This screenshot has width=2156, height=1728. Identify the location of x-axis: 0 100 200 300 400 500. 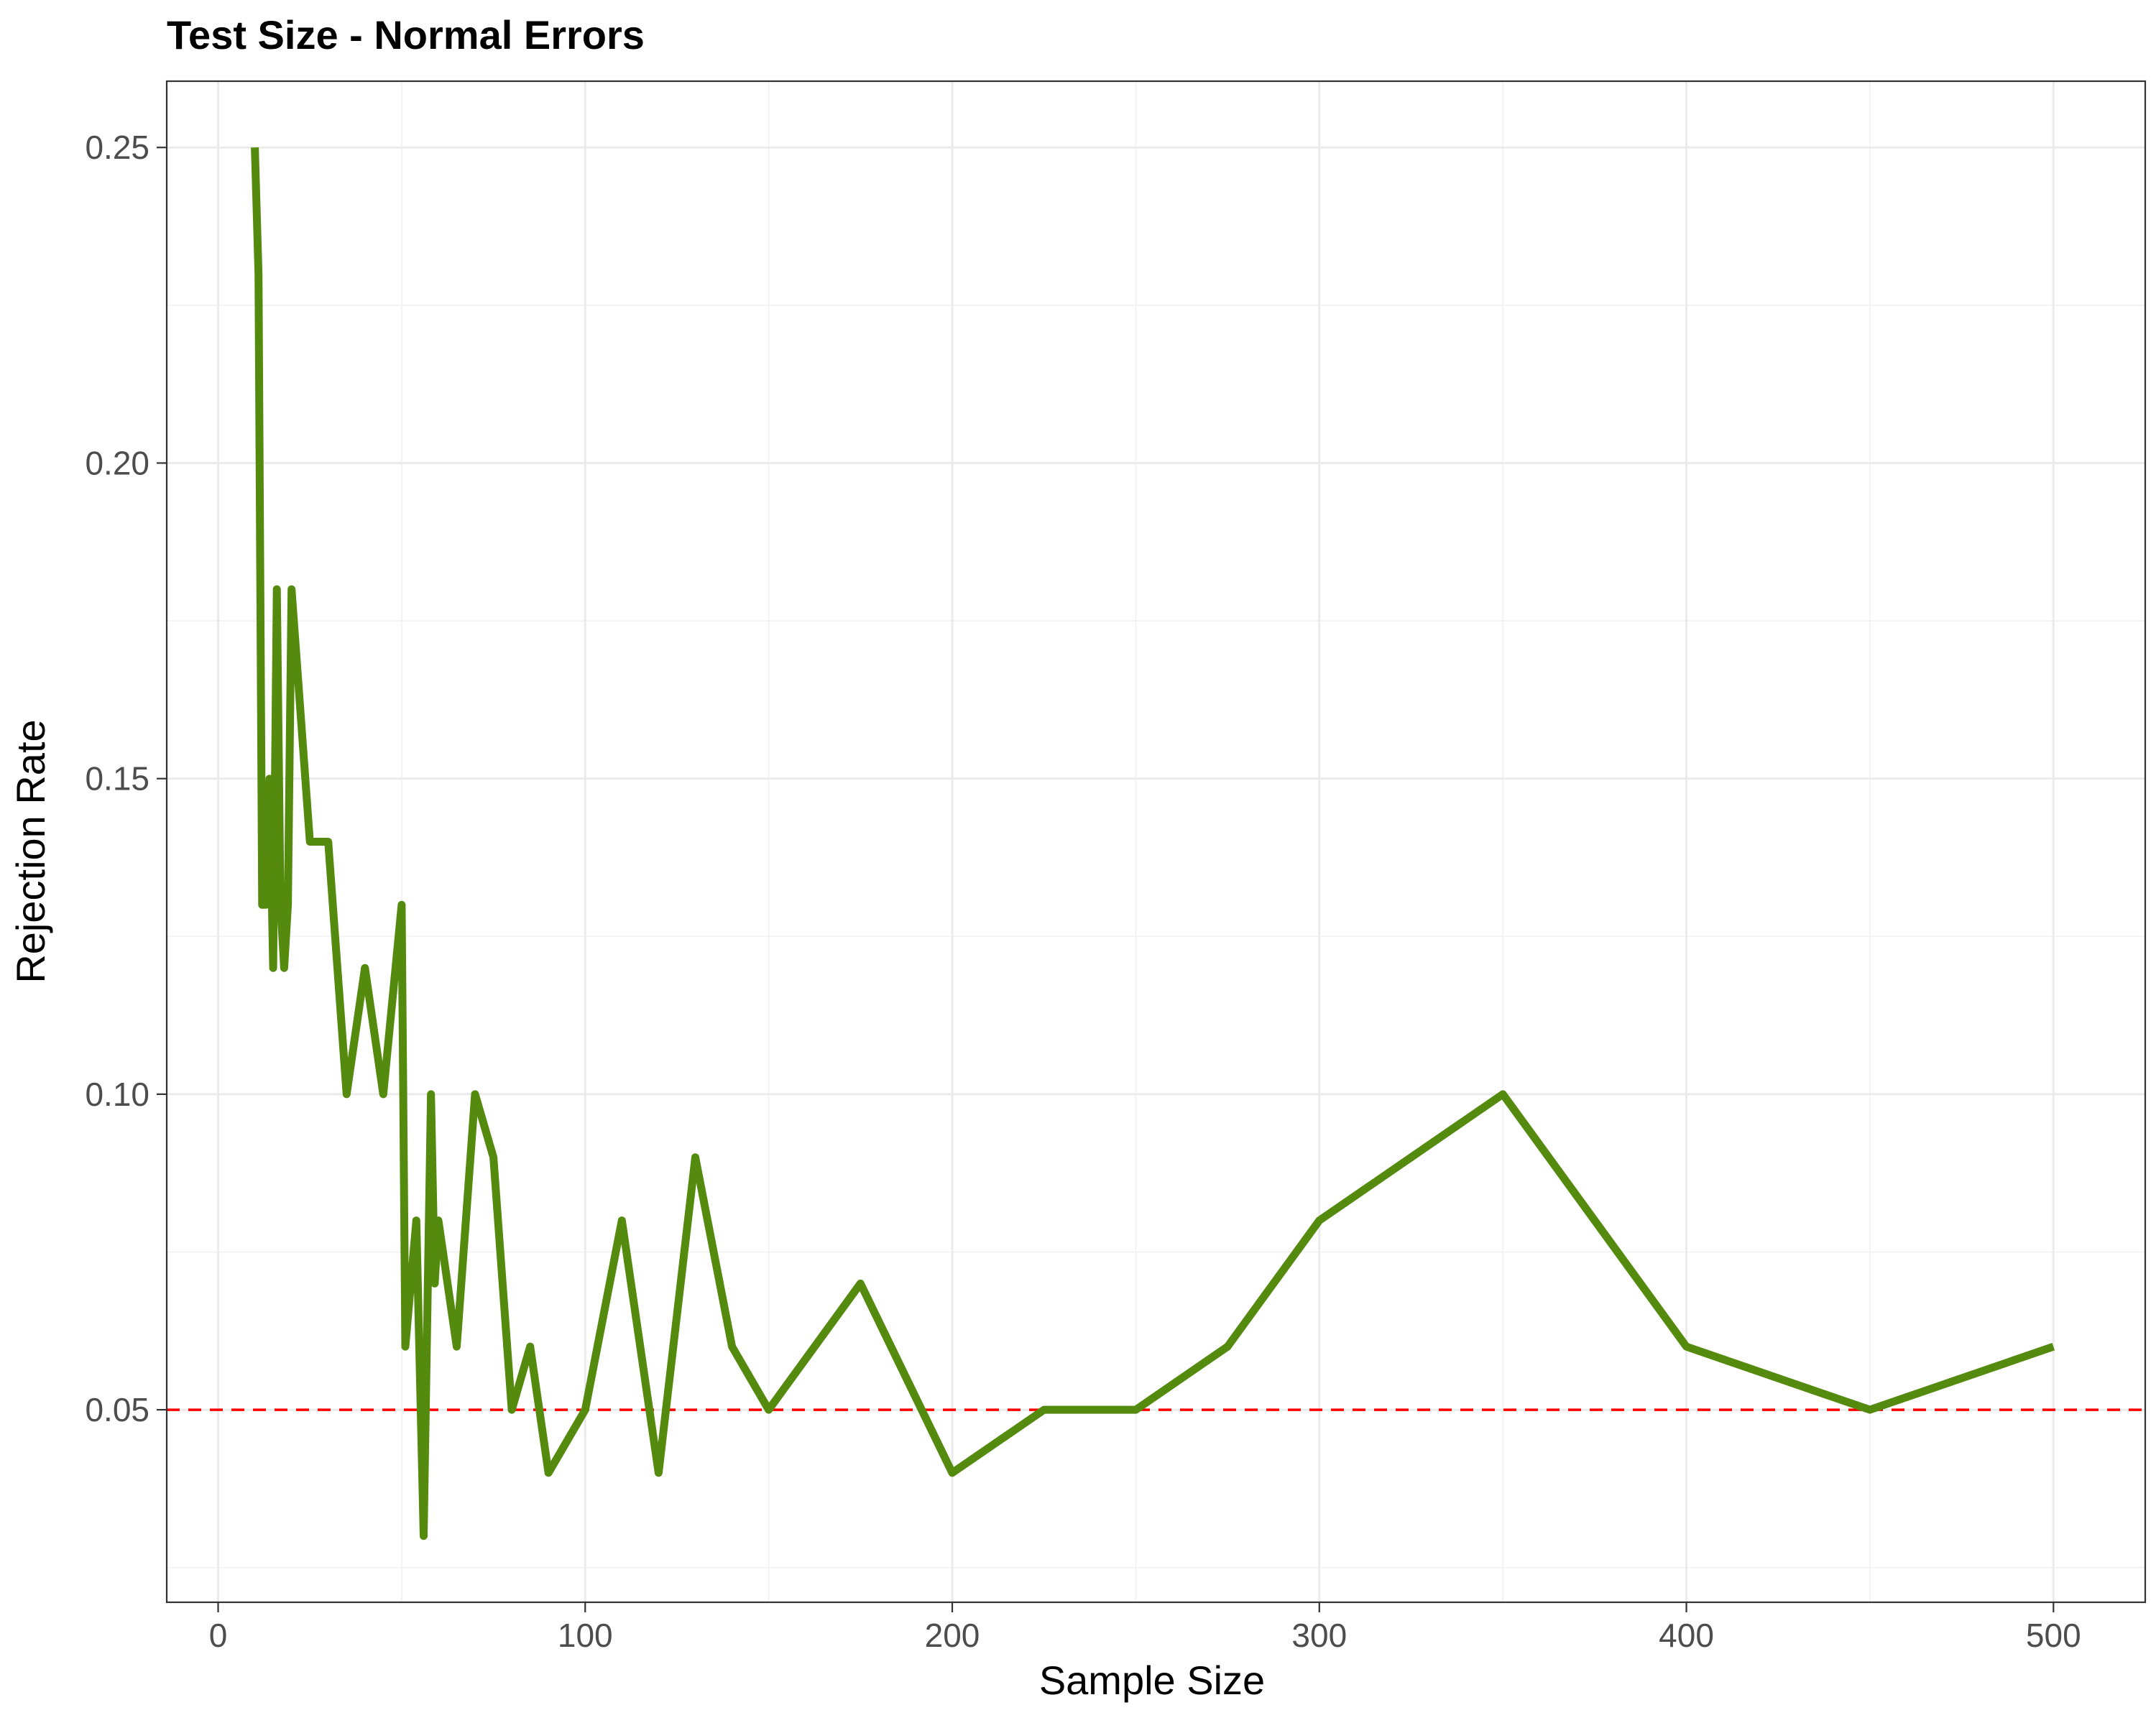
(1145, 1628).